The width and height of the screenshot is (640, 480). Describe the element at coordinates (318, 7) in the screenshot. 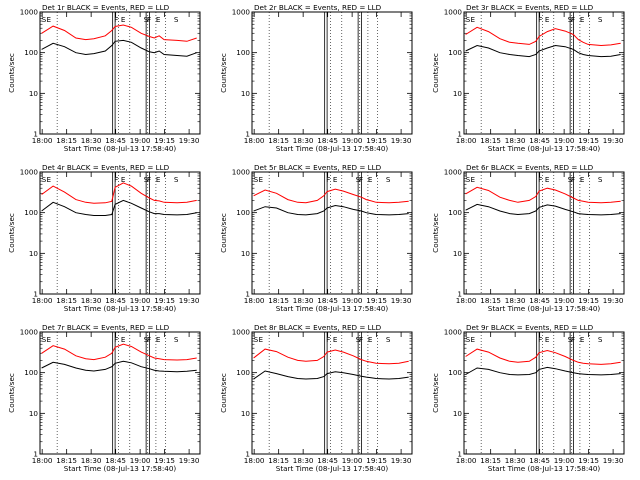

I see `panel-title: Det 2r BLACK = Events, RED = LLD` at that location.